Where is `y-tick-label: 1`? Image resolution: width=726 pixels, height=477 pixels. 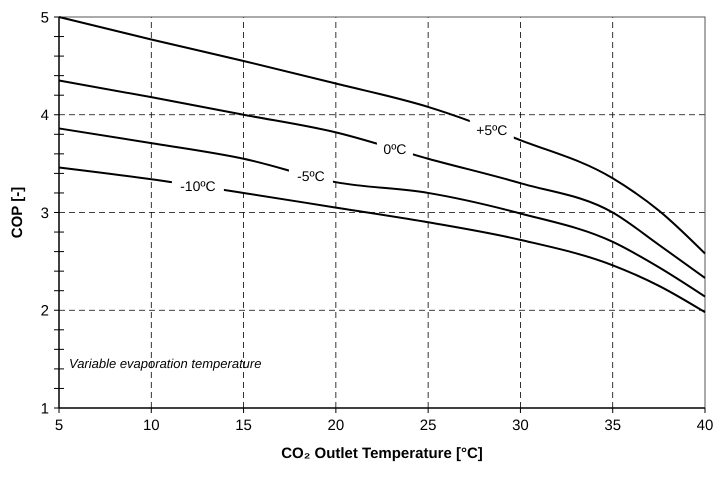
y-tick-label: 1 is located at coordinates (44, 409).